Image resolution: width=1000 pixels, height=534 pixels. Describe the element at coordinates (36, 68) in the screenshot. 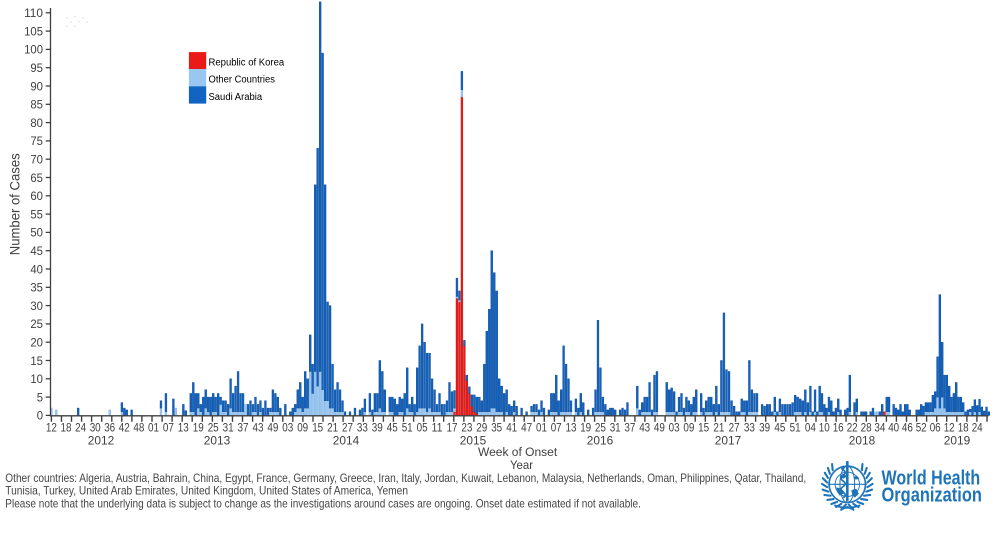

I see `svg-text: 95` at that location.